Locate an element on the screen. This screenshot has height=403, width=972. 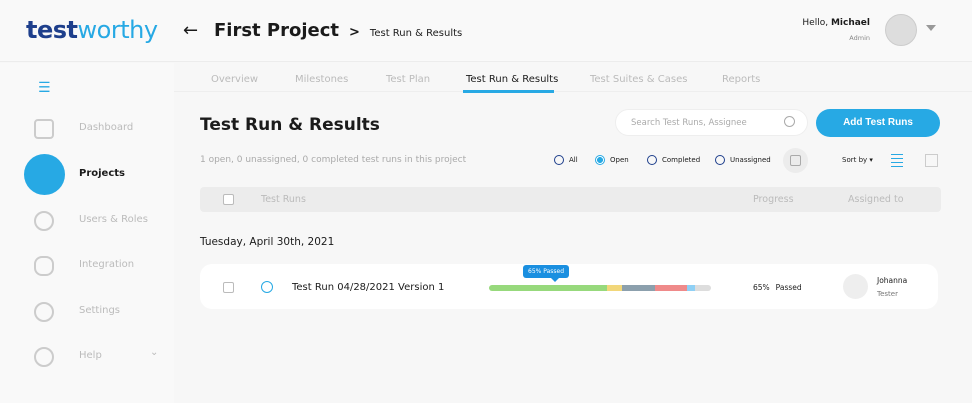
table-header: Test Runs Progress Assigned to is located at coordinates (570, 199).